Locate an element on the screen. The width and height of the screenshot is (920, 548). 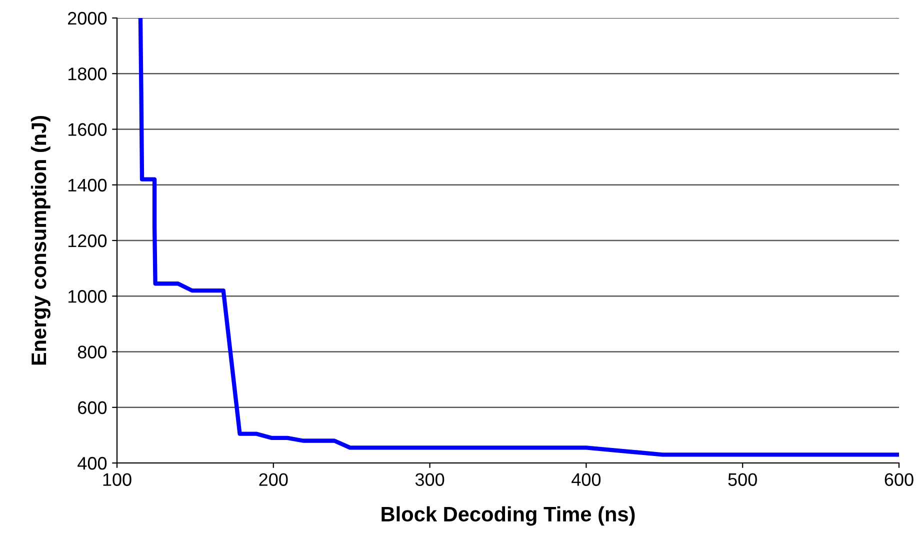
x-tick-label: 200 is located at coordinates (273, 479).